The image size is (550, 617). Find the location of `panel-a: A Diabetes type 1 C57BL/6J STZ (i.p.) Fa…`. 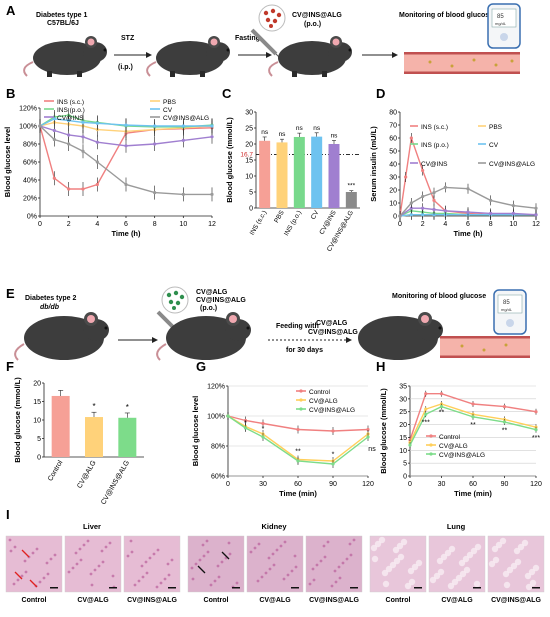

panel-a: A Diabetes type 1 C57BL/6J STZ (i.p.) Fa… is located at coordinates (263, 40).